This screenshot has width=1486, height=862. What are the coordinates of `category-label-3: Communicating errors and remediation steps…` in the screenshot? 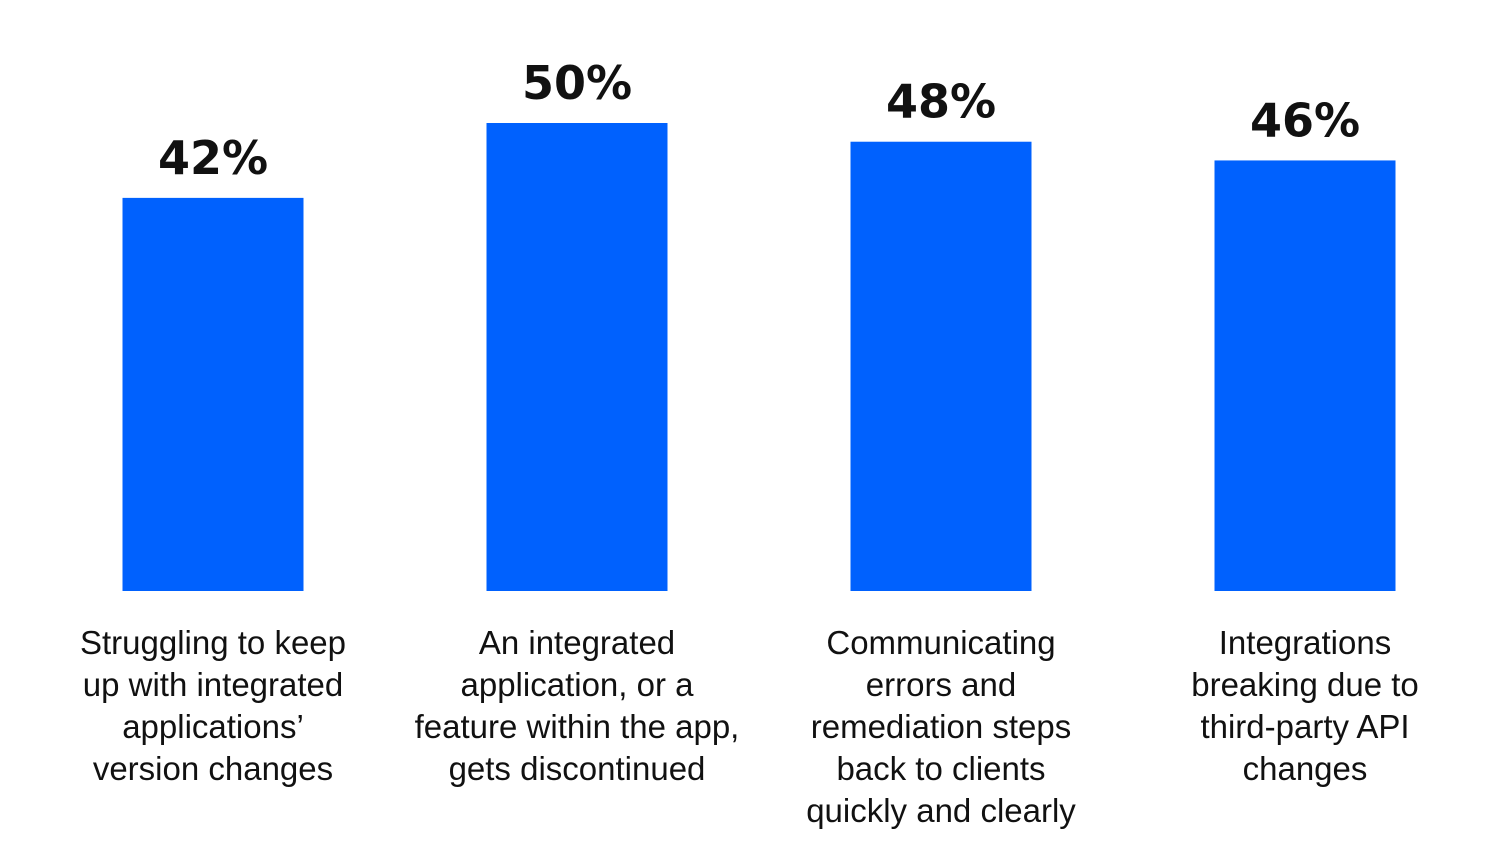 It's located at (941, 726).